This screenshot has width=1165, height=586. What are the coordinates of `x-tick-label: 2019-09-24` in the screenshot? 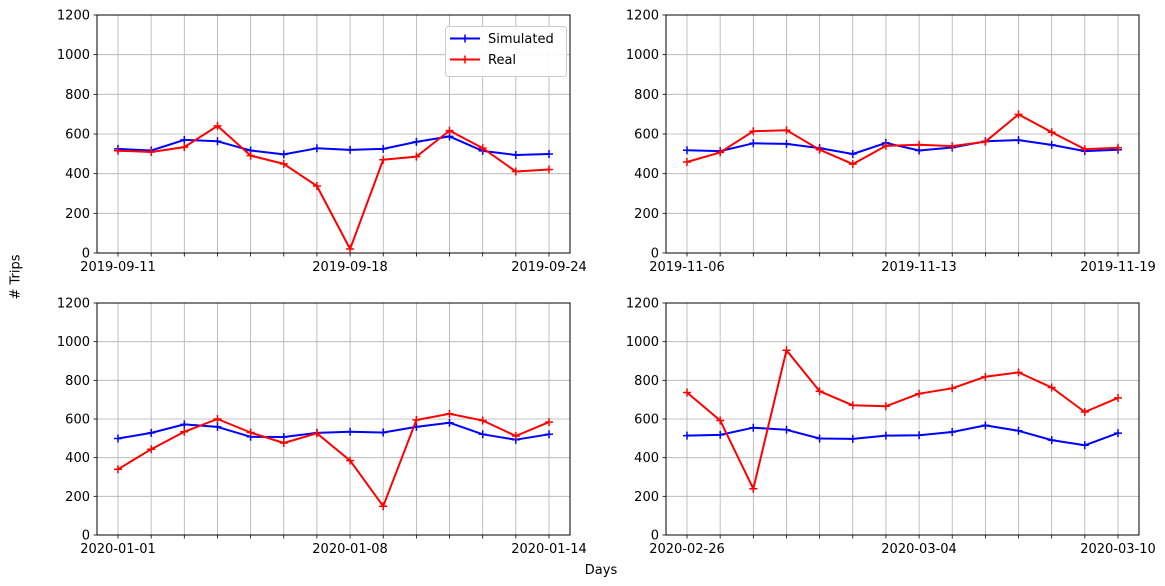 It's located at (549, 267).